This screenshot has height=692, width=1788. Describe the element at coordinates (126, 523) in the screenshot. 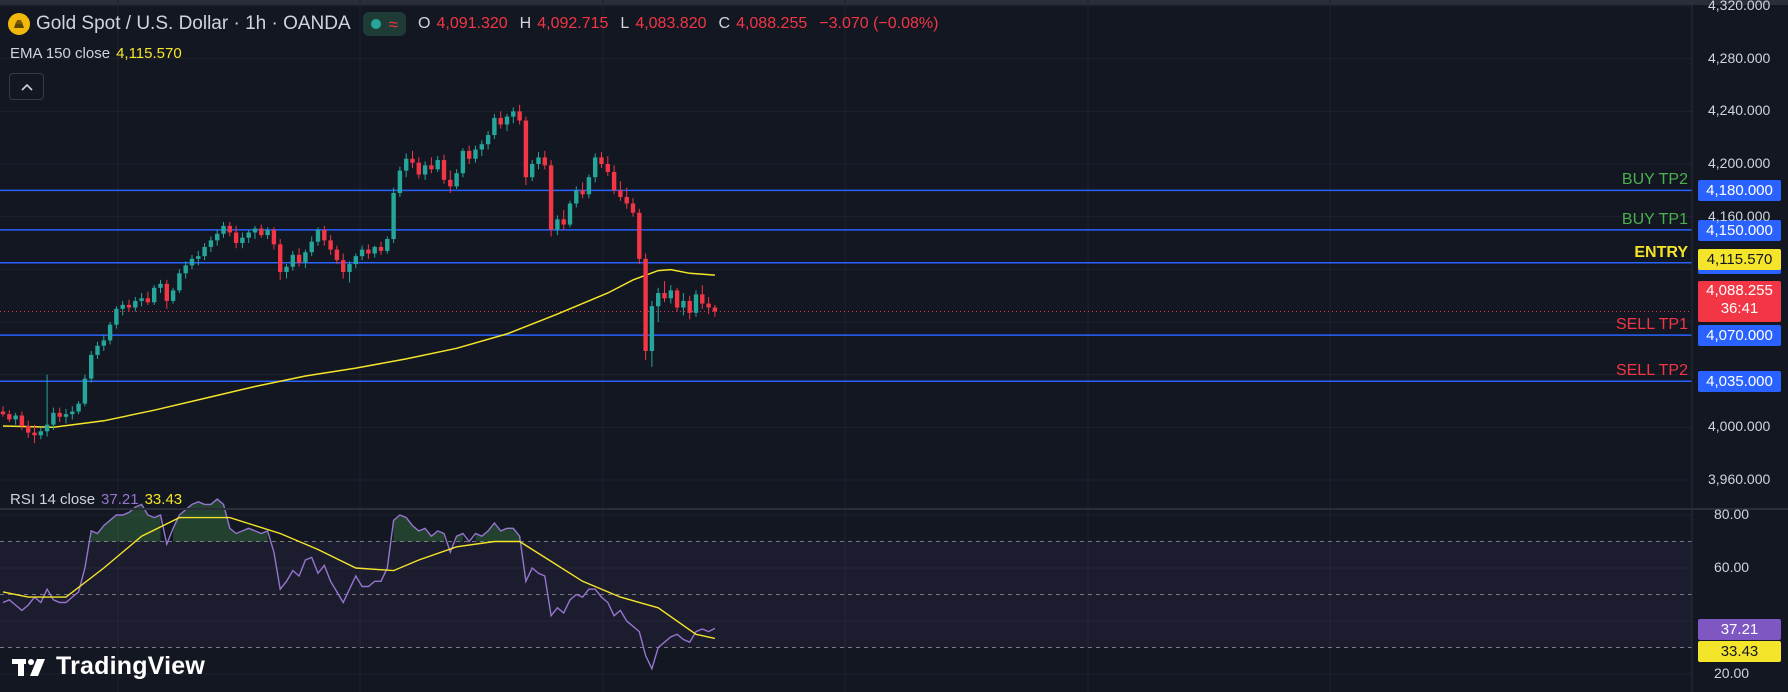

I see `rsi-overbought-area` at that location.